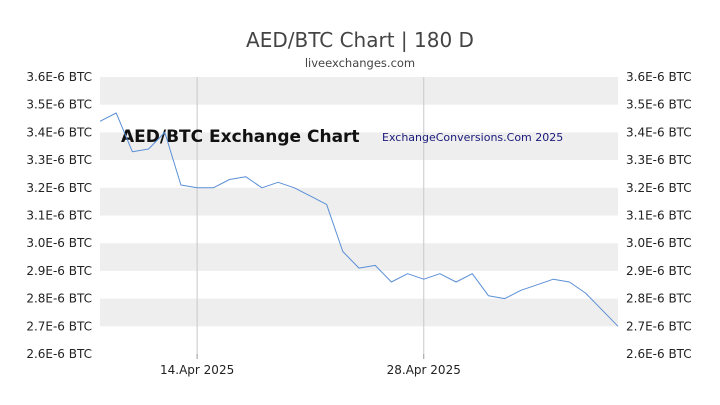 The image size is (720, 405). What do you see at coordinates (360, 63) in the screenshot?
I see `chart-subtitle: liveexchanges.com` at bounding box center [360, 63].